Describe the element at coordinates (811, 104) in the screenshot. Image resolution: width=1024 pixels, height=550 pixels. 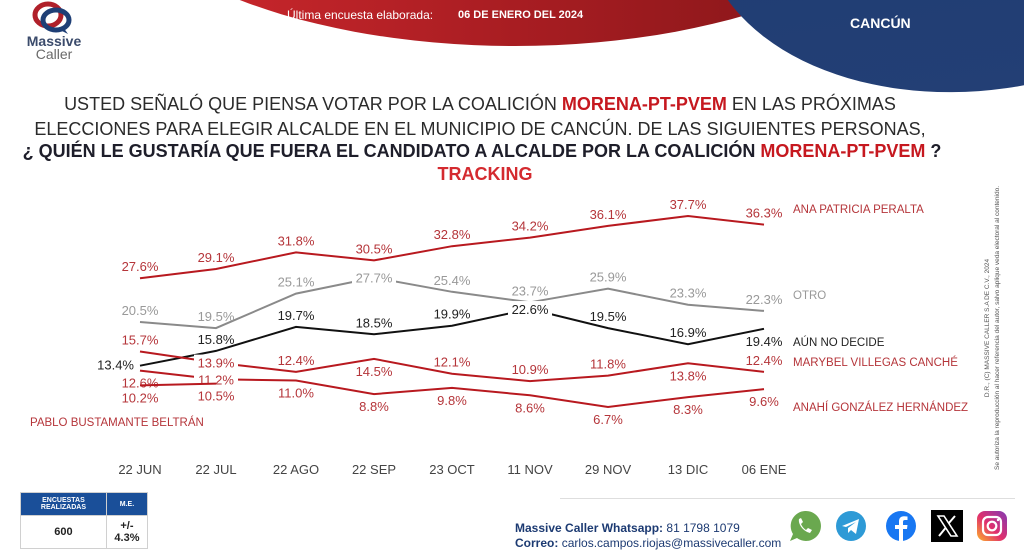
I see `question-text: EN LAS PRÓXIMAS` at that location.